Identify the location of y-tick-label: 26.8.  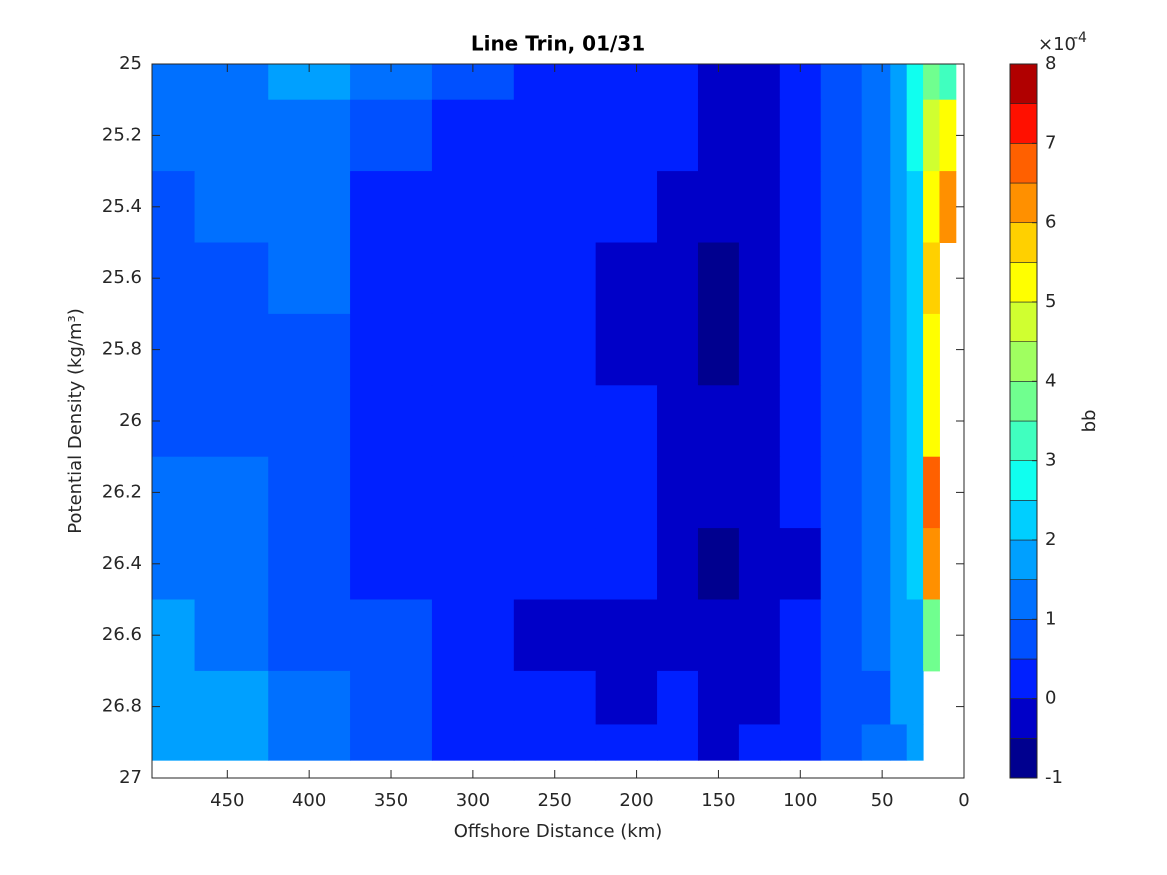
(122, 706).